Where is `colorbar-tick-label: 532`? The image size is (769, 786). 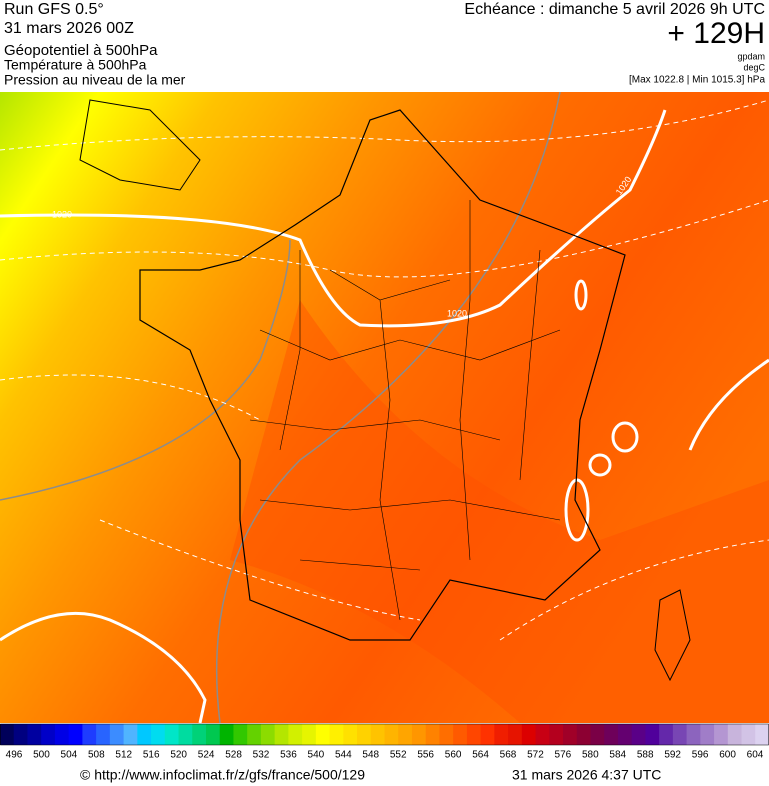
colorbar-tick-label: 532 is located at coordinates (261, 755).